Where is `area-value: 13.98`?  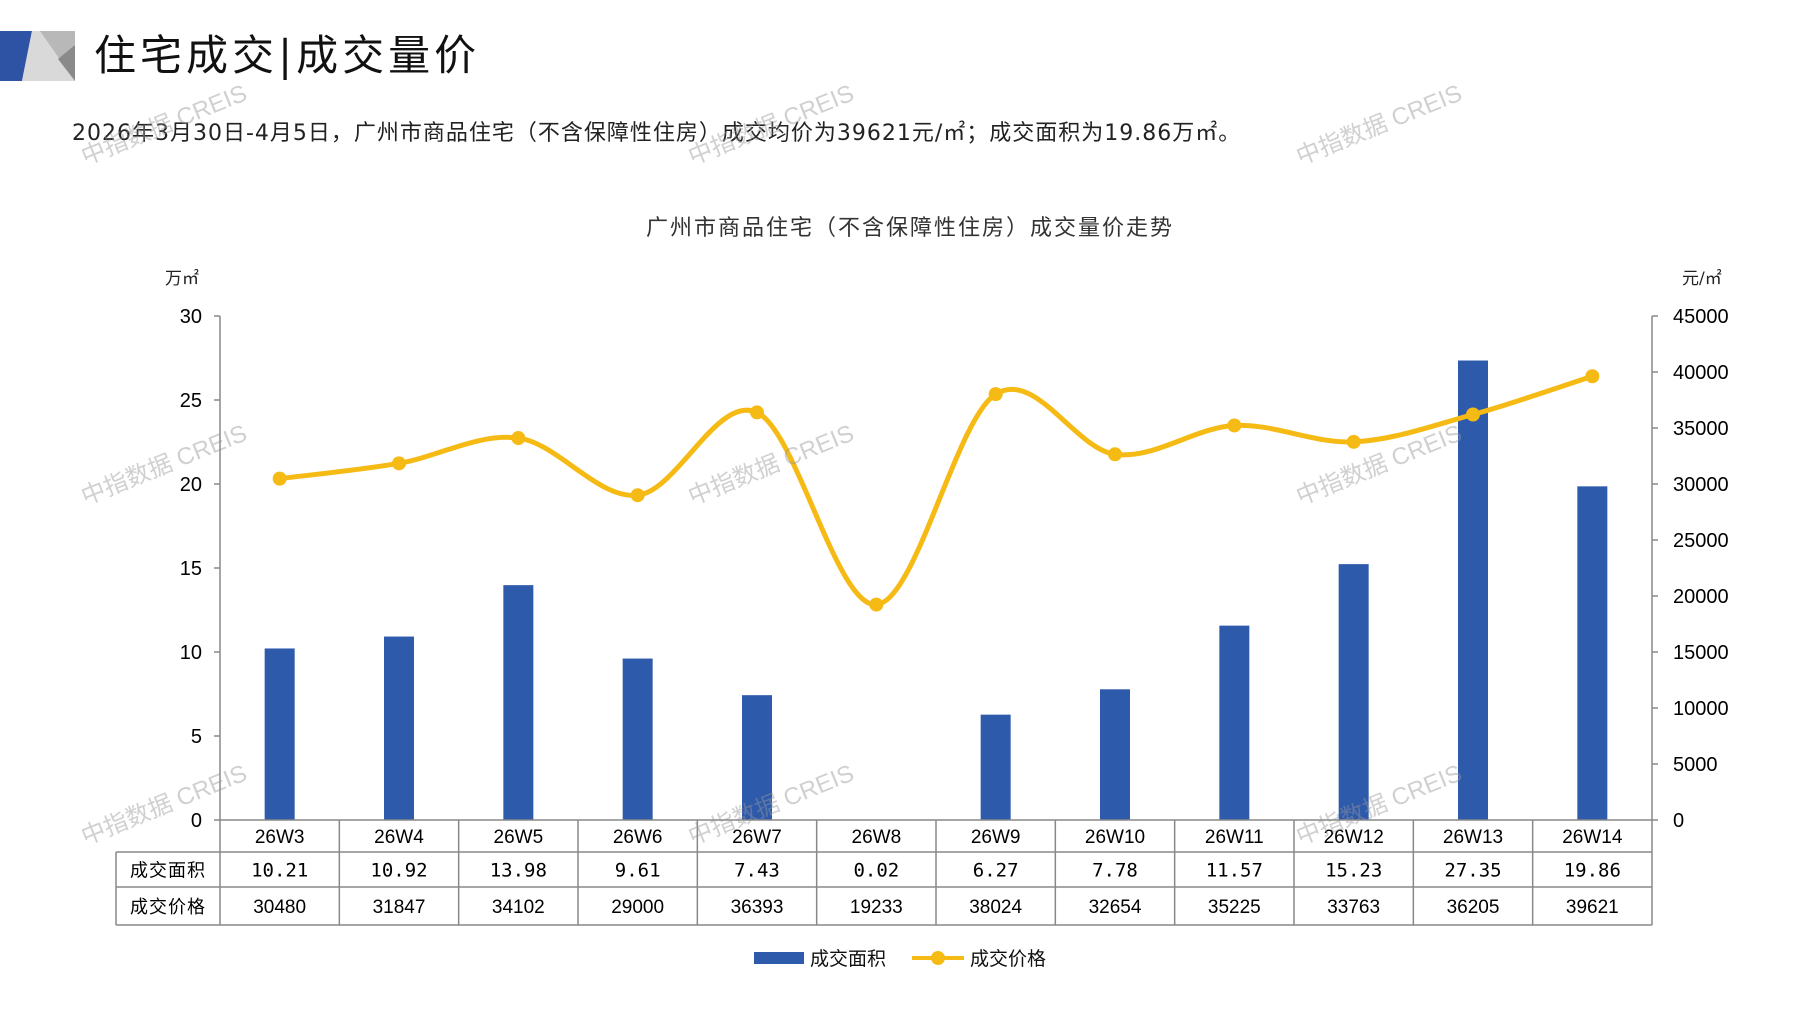
area-value: 13.98 is located at coordinates (518, 871).